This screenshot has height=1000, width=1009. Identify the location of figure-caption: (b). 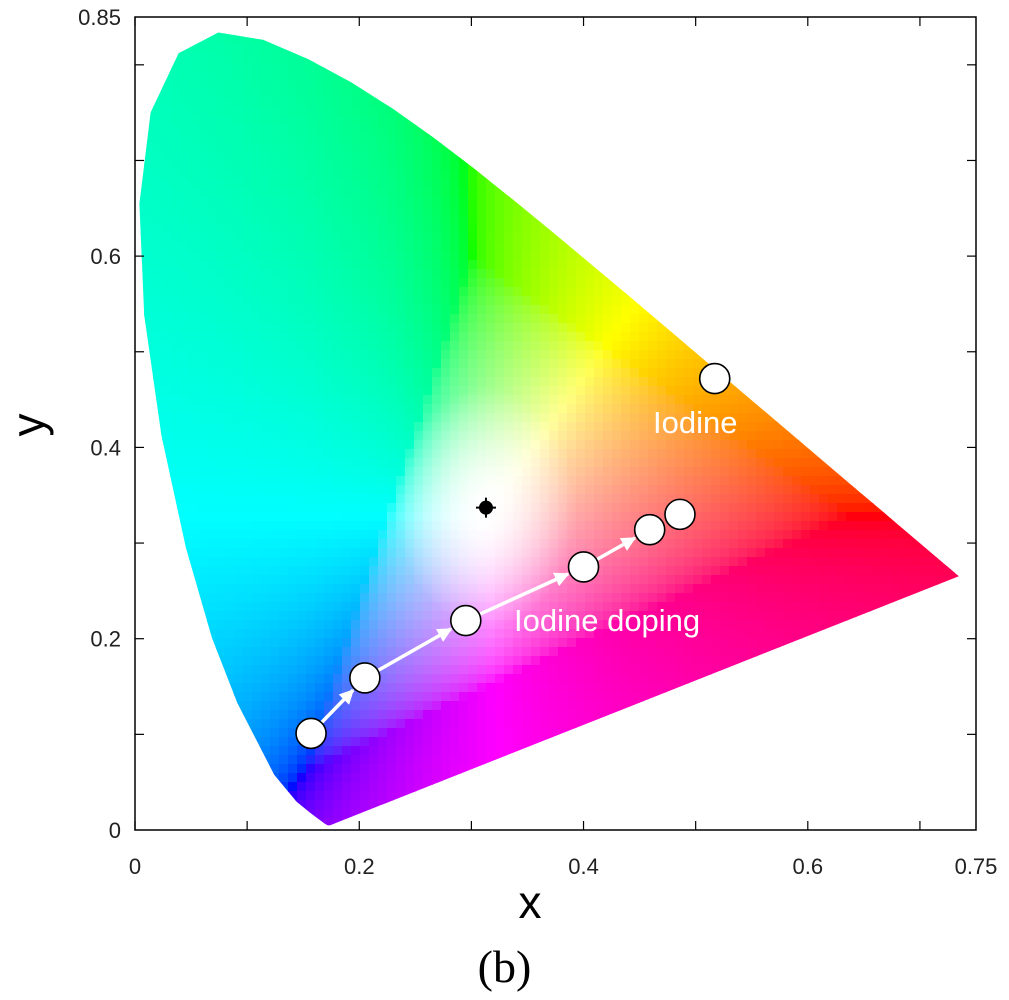
(504, 966).